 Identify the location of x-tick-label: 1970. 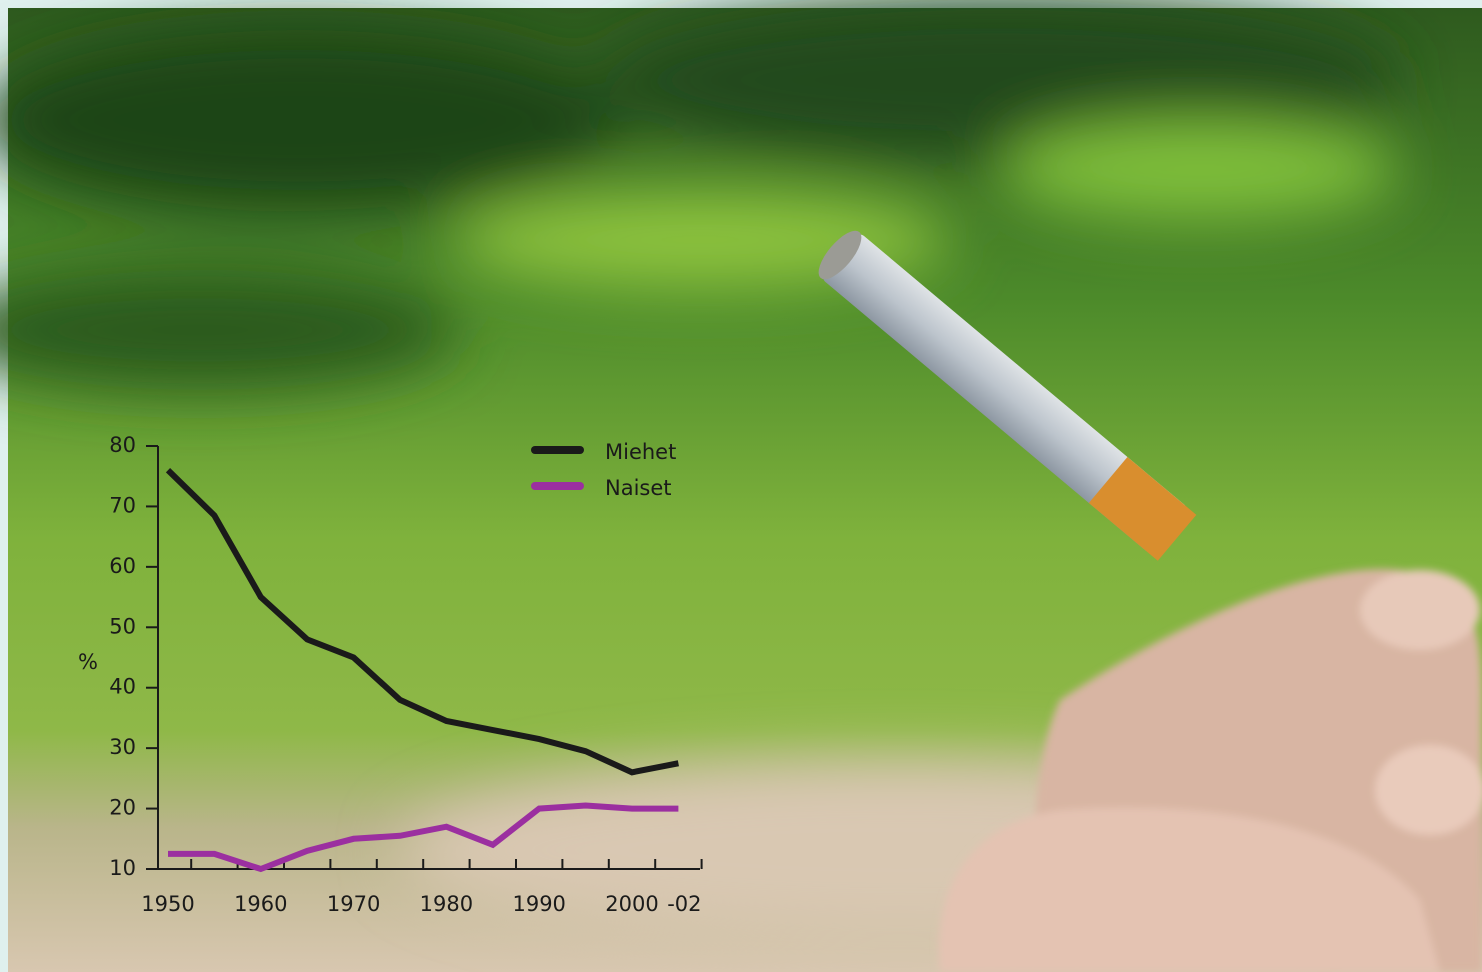
(353, 904).